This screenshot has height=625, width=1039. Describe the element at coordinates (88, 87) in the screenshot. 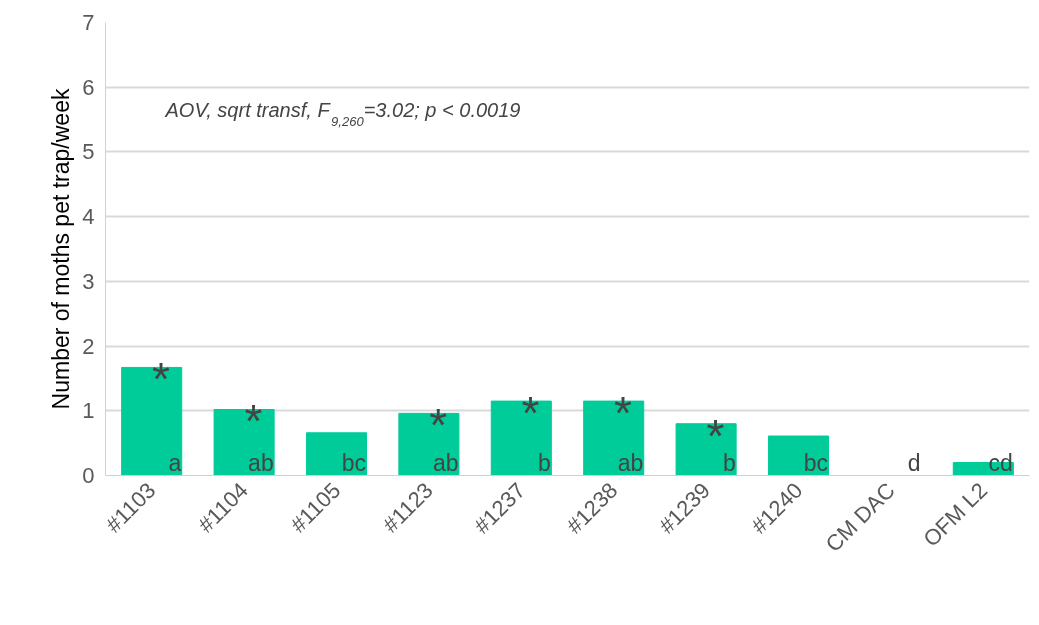

I see `y-tick-label: 6` at that location.